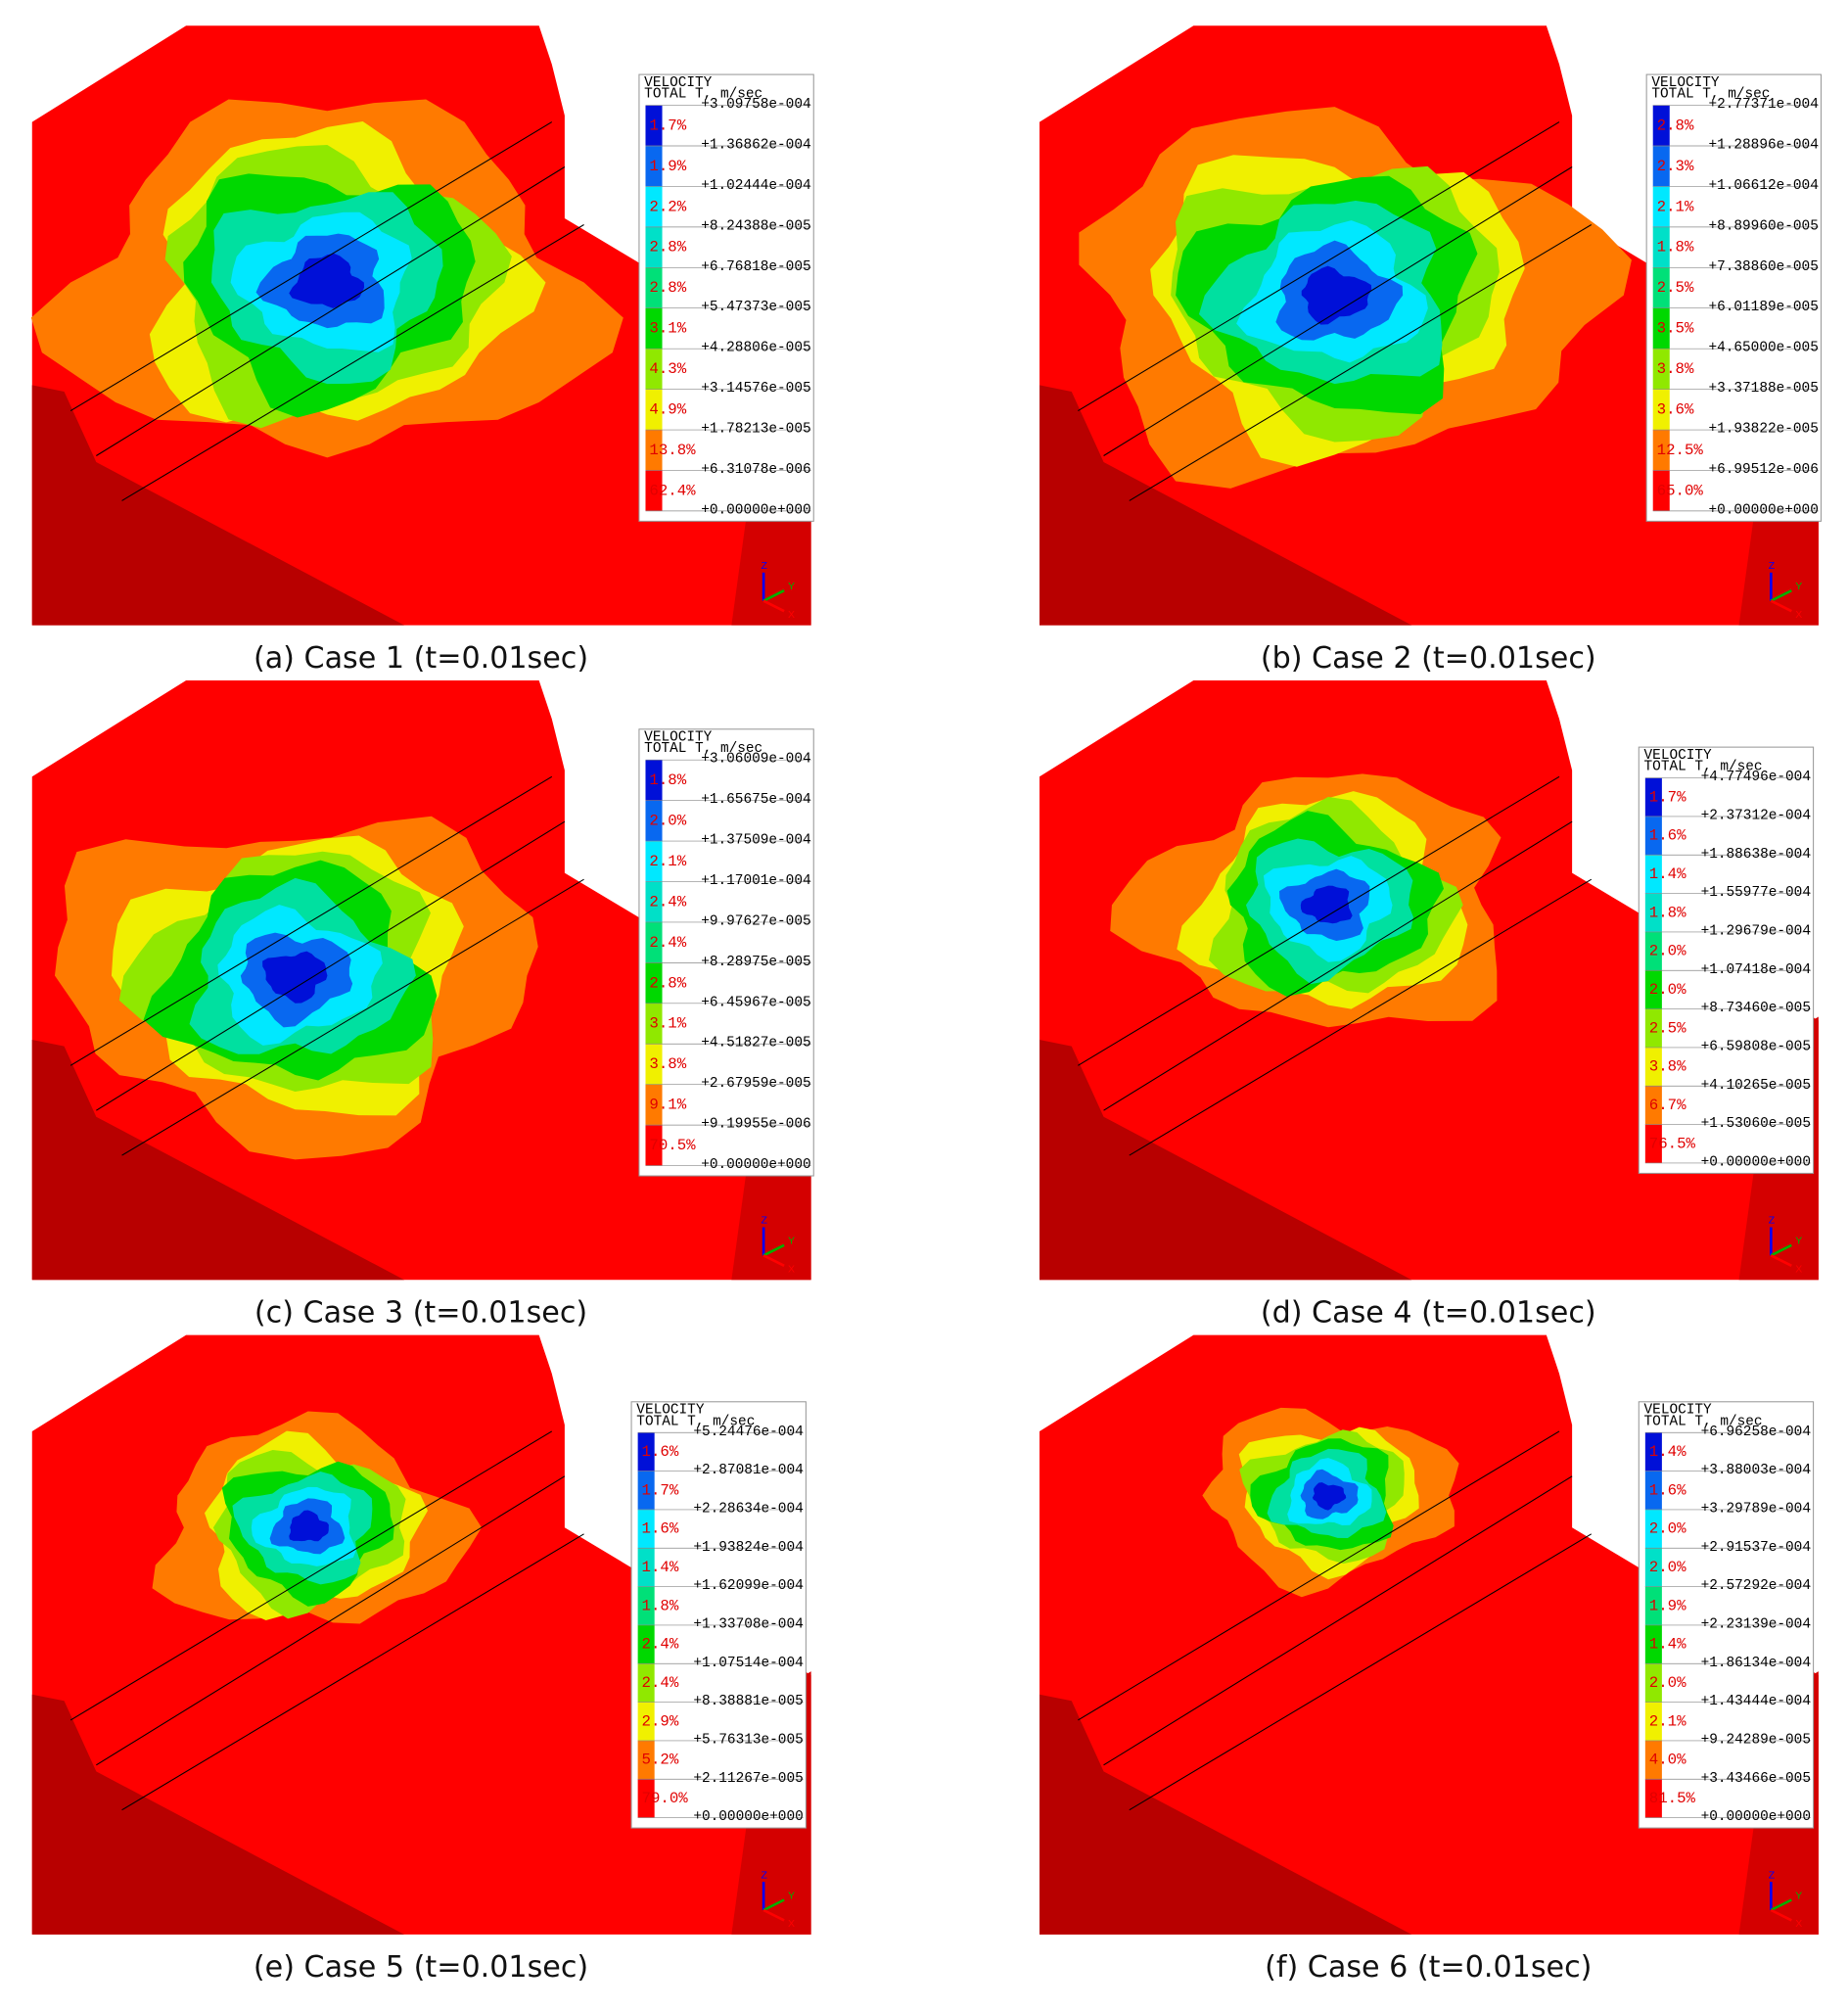 The height and width of the screenshot is (2009, 1848). Describe the element at coordinates (755, 430) in the screenshot. I see `legend-level: +1.78213e-005` at that location.